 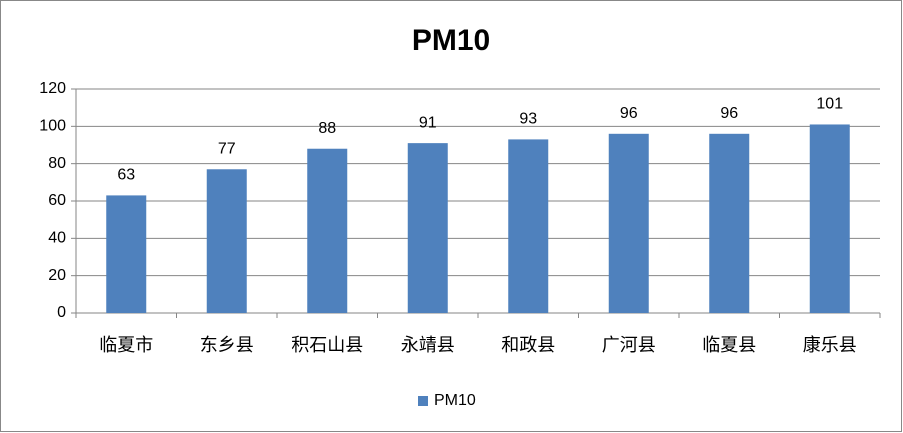 I want to click on x-tick-label: 东乡县, so click(x=227, y=345).